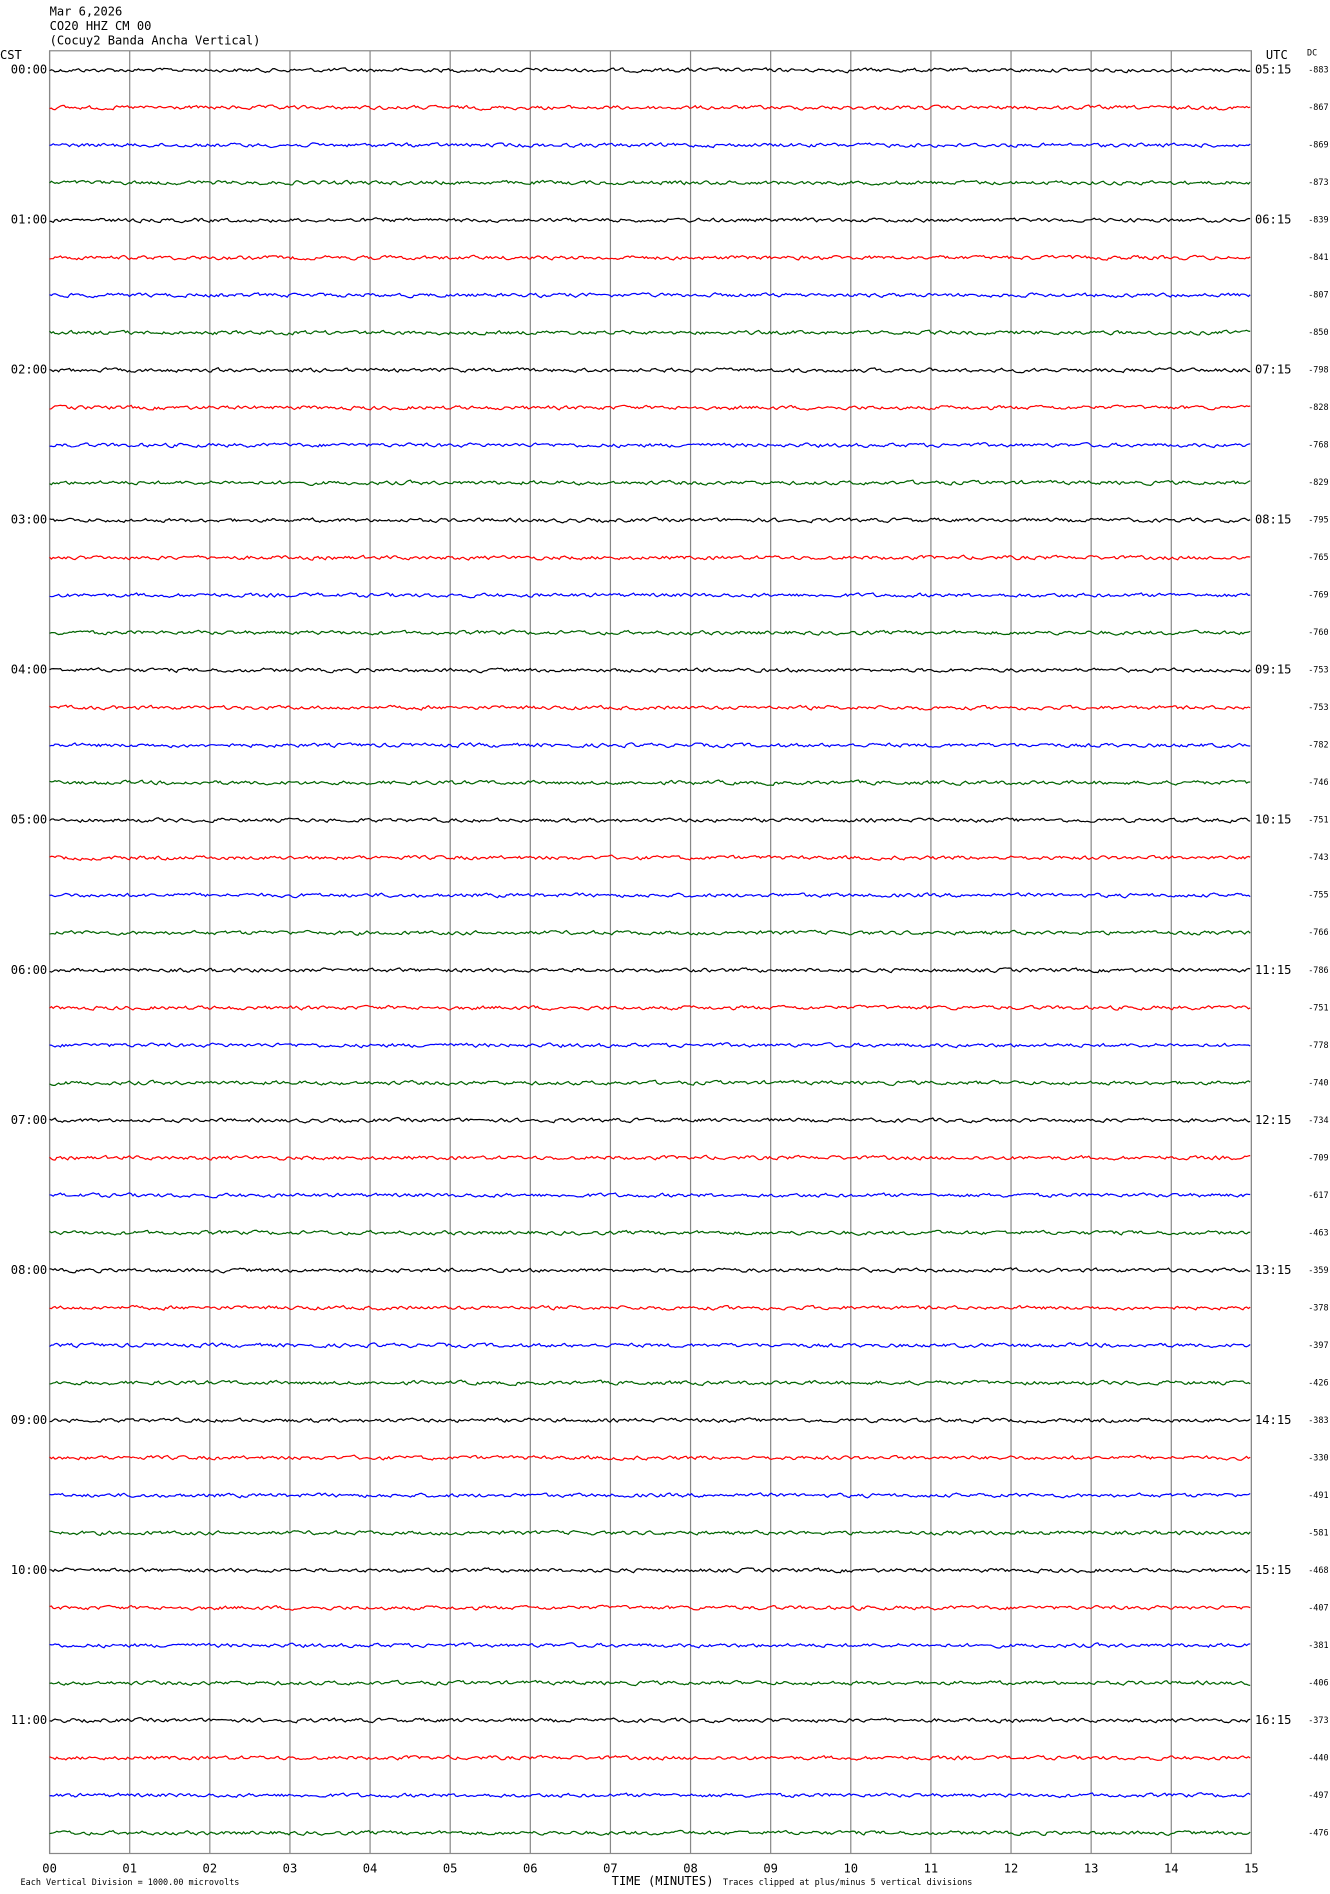 This screenshot has width=1330, height=1894. What do you see at coordinates (155, 41) in the screenshot?
I see `title-line: (Cocuy2 Banda Ancha Vertical)` at bounding box center [155, 41].